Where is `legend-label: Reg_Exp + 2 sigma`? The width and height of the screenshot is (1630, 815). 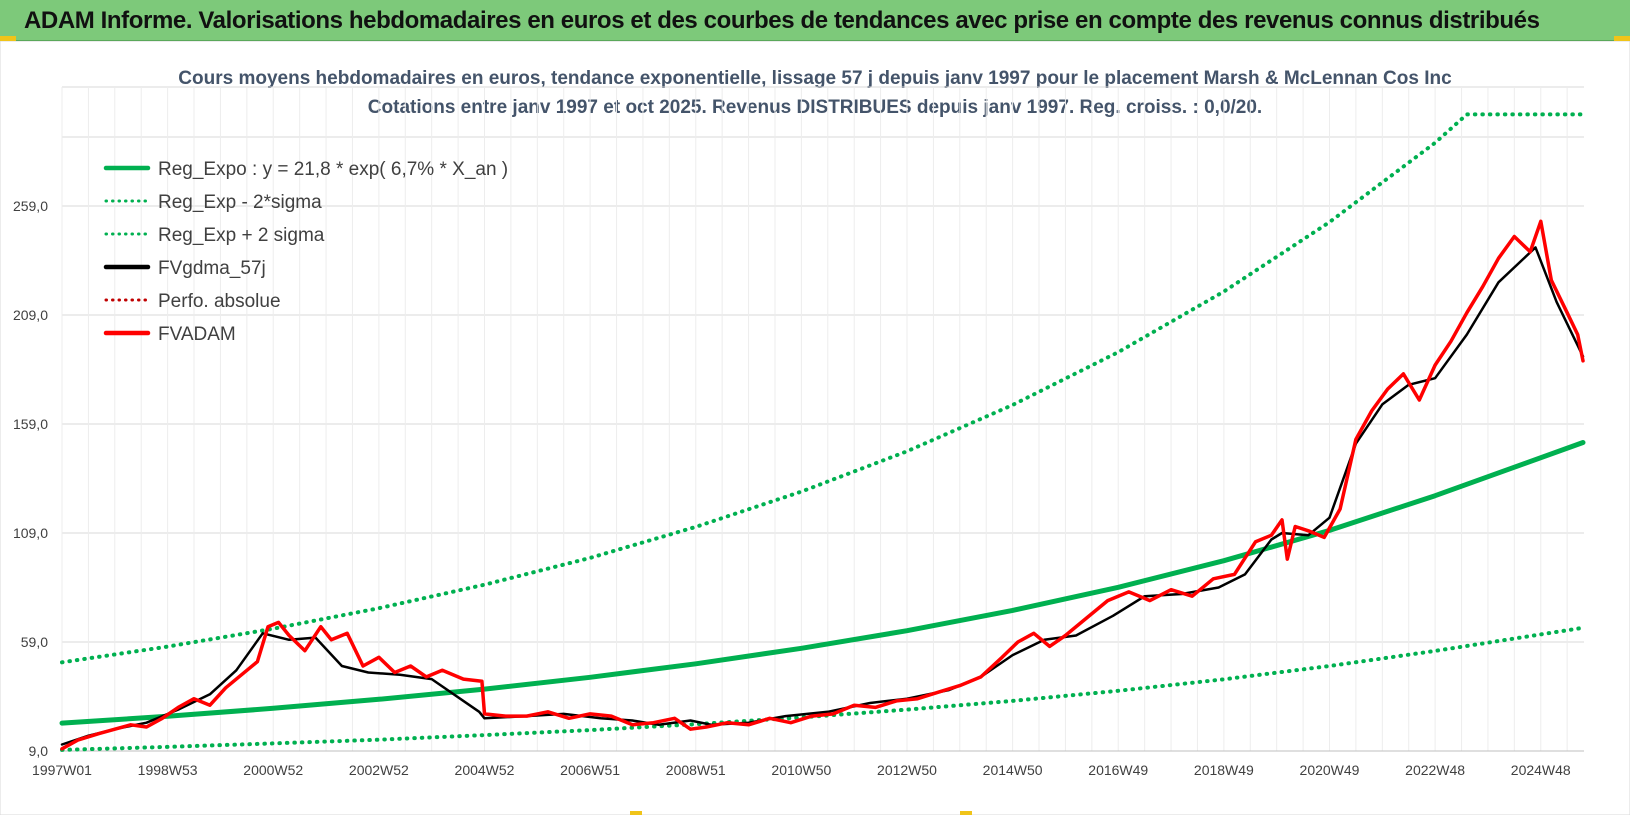
legend-label: Reg_Exp + 2 sigma is located at coordinates (241, 235).